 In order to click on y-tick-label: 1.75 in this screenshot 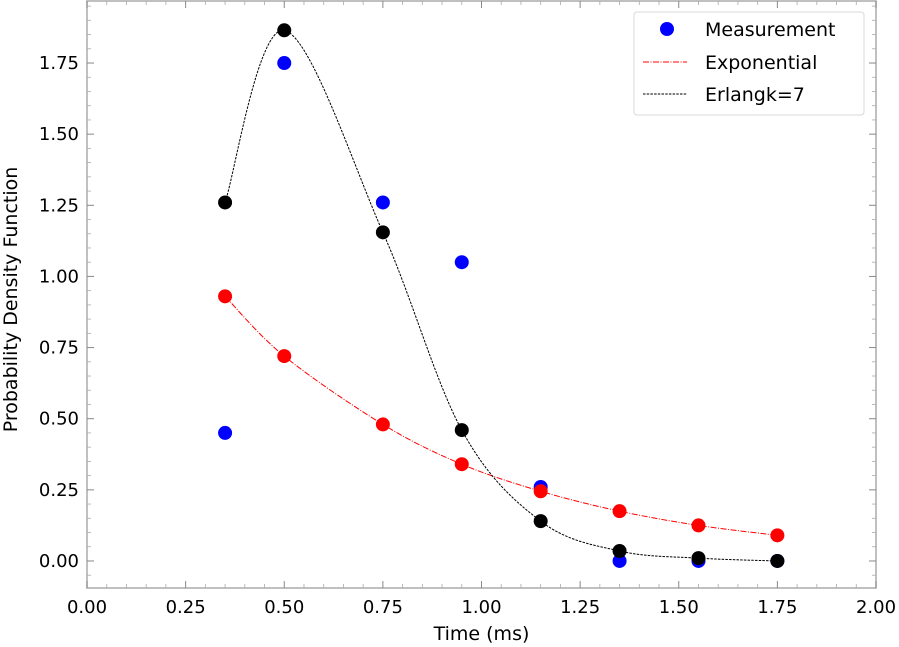, I will do `click(59, 63)`.